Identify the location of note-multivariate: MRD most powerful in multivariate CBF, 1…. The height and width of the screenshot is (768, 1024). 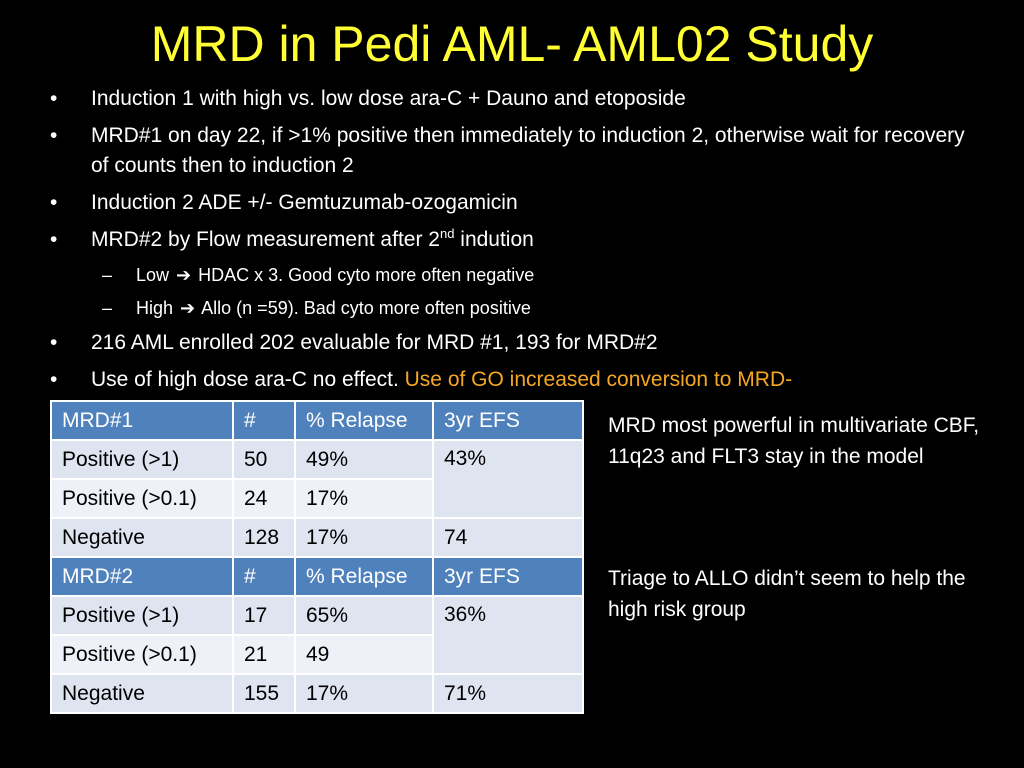
(794, 441).